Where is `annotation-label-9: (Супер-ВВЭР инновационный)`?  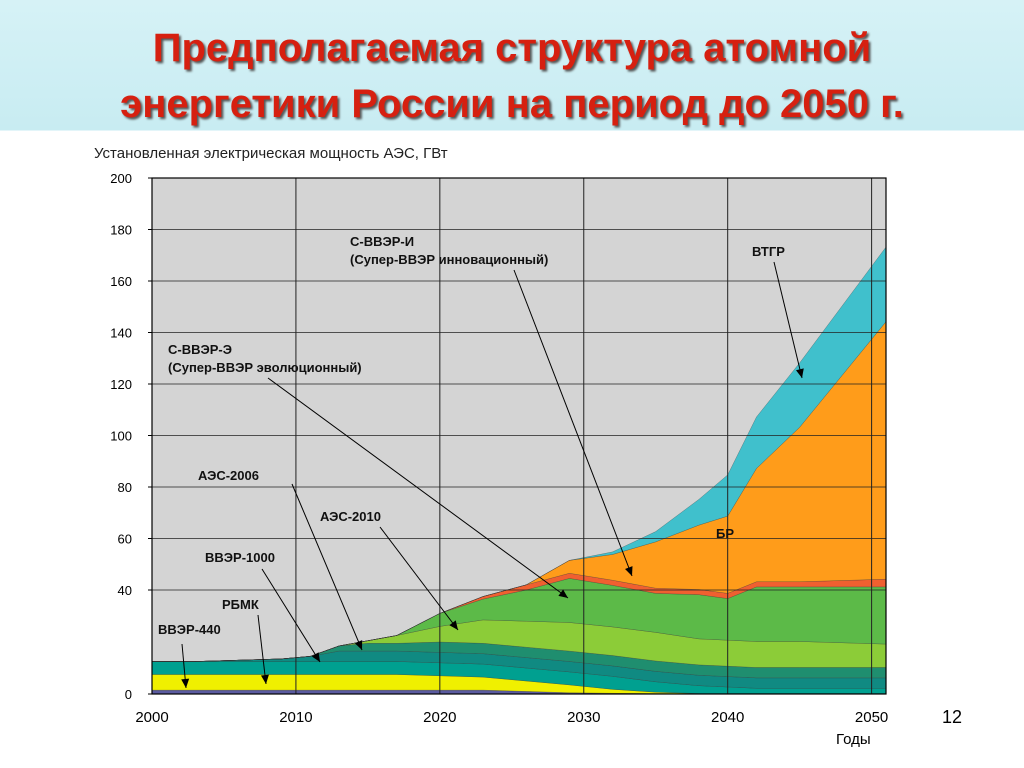
annotation-label-9: (Супер-ВВЭР инновационный) is located at coordinates (449, 259).